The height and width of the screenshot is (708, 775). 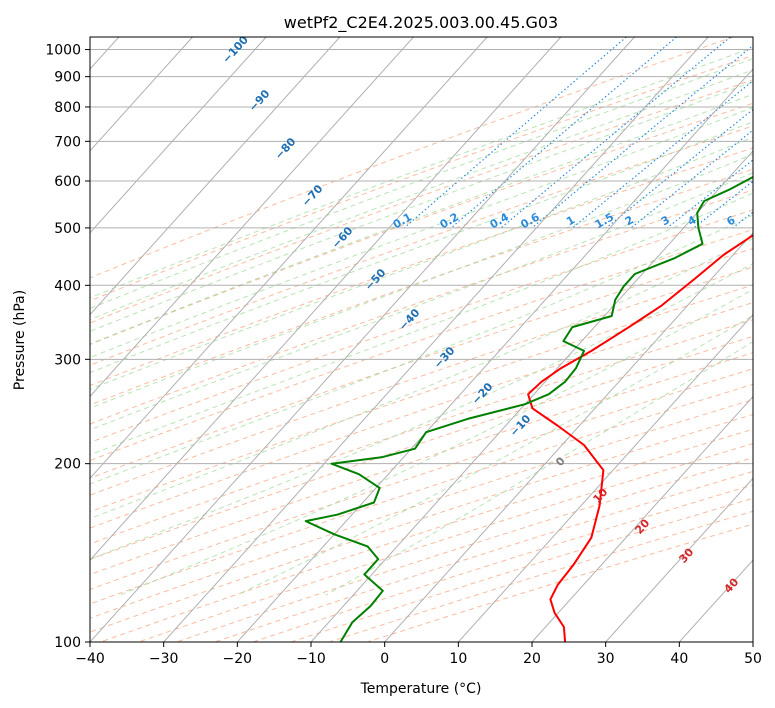 I want to click on x-tick-label: 50, so click(x=753, y=659).